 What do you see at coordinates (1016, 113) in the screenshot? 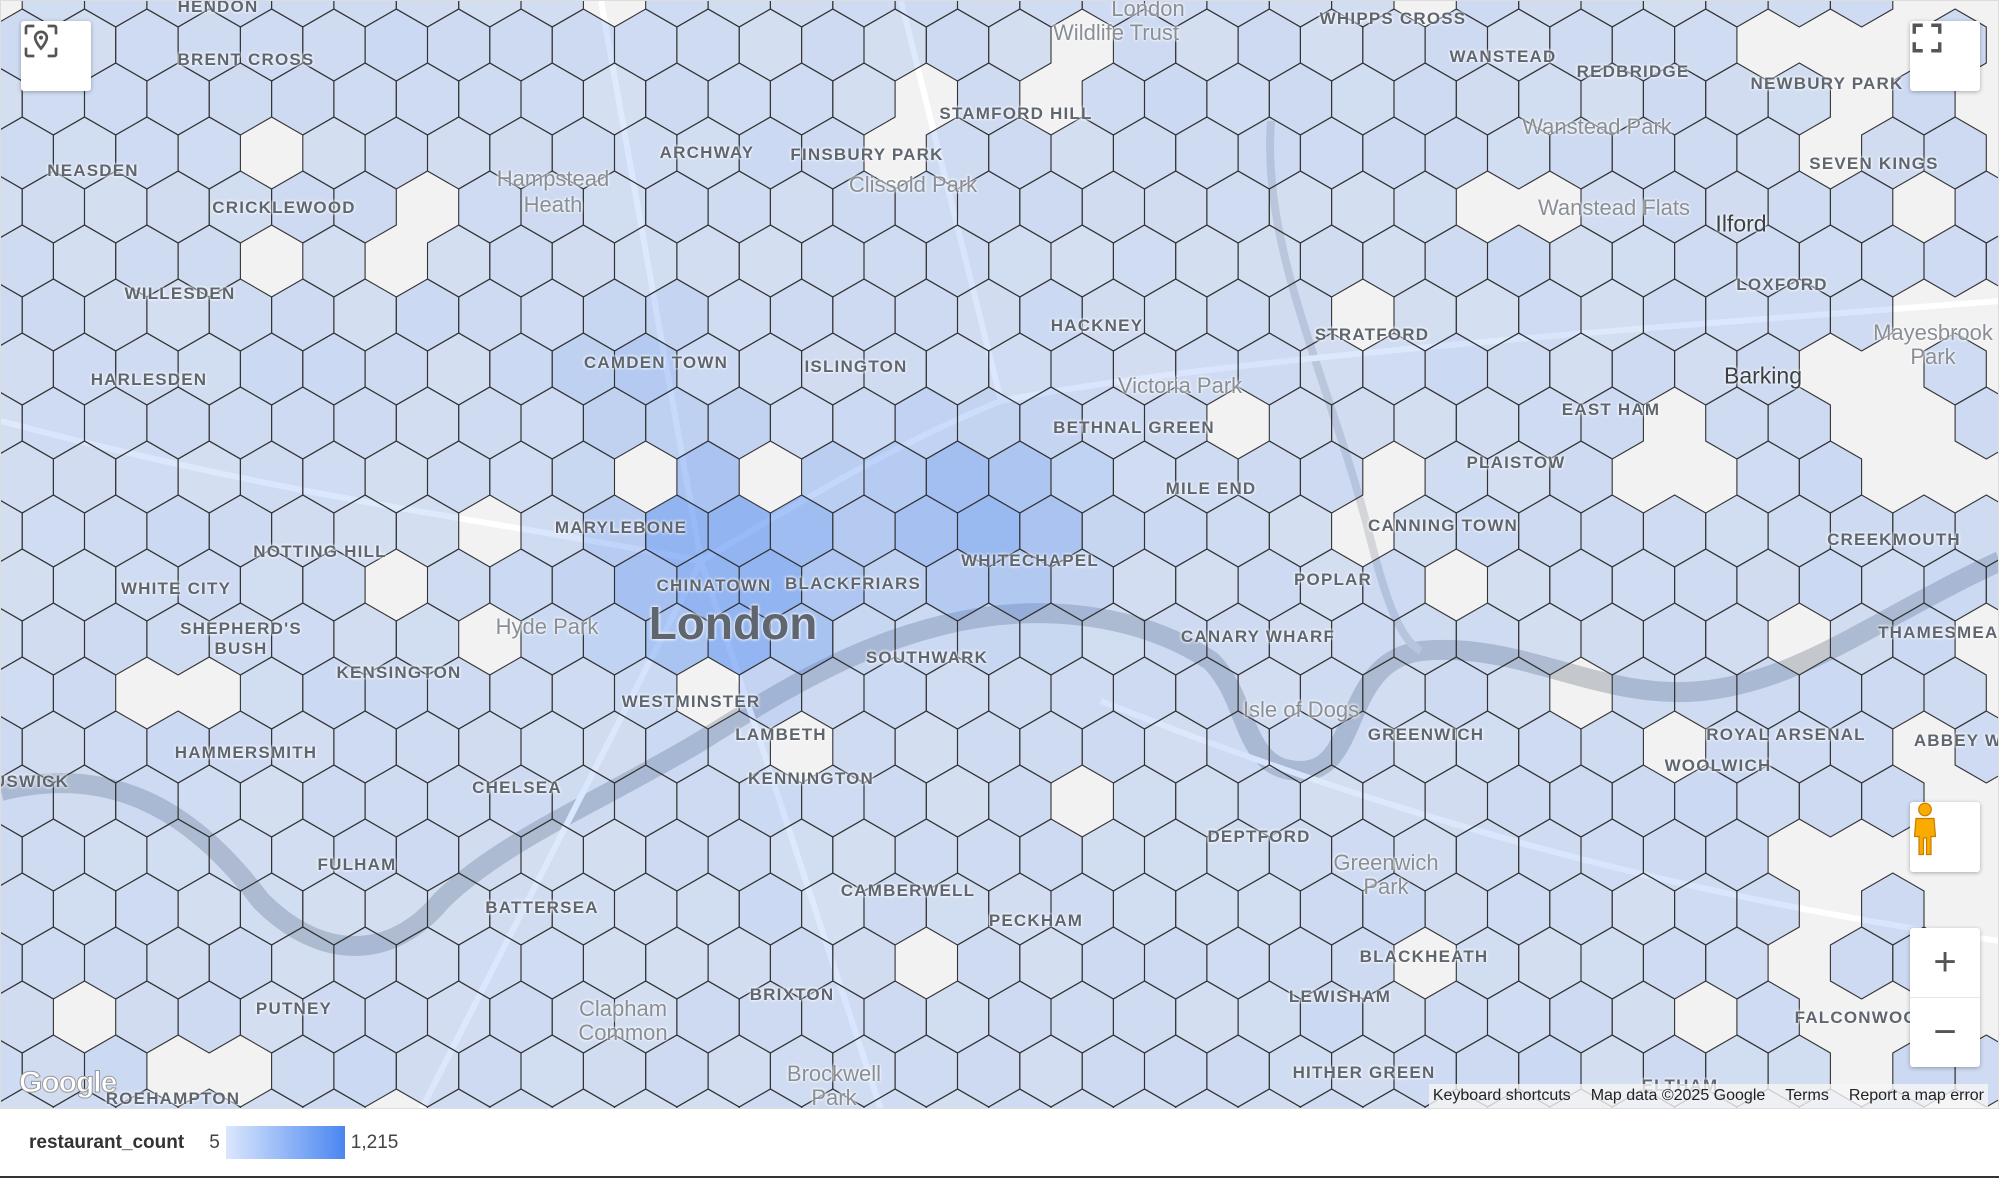
I see `place-label: STAMFORD HILL` at bounding box center [1016, 113].